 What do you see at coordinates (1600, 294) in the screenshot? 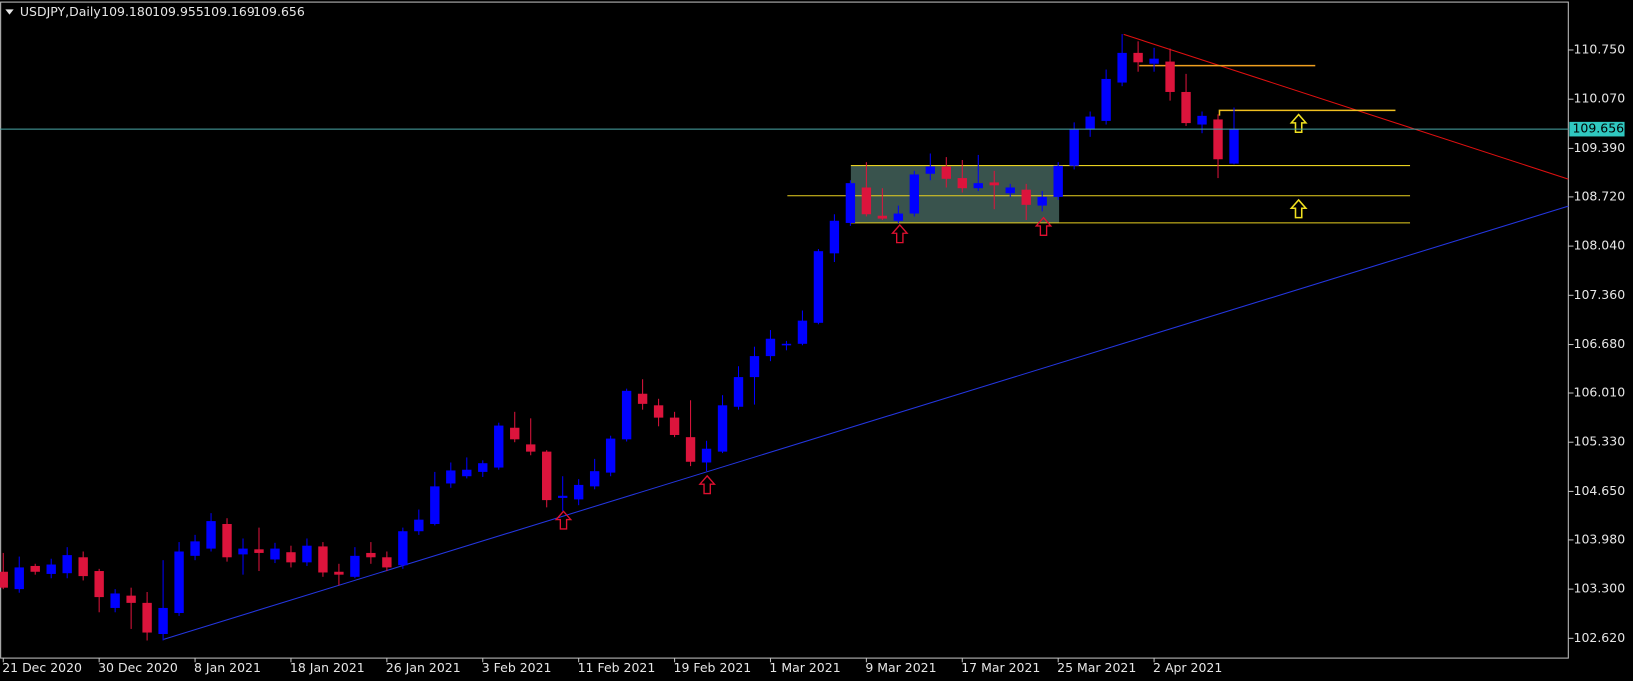
I see `y-tick-label: 107.360` at bounding box center [1600, 294].